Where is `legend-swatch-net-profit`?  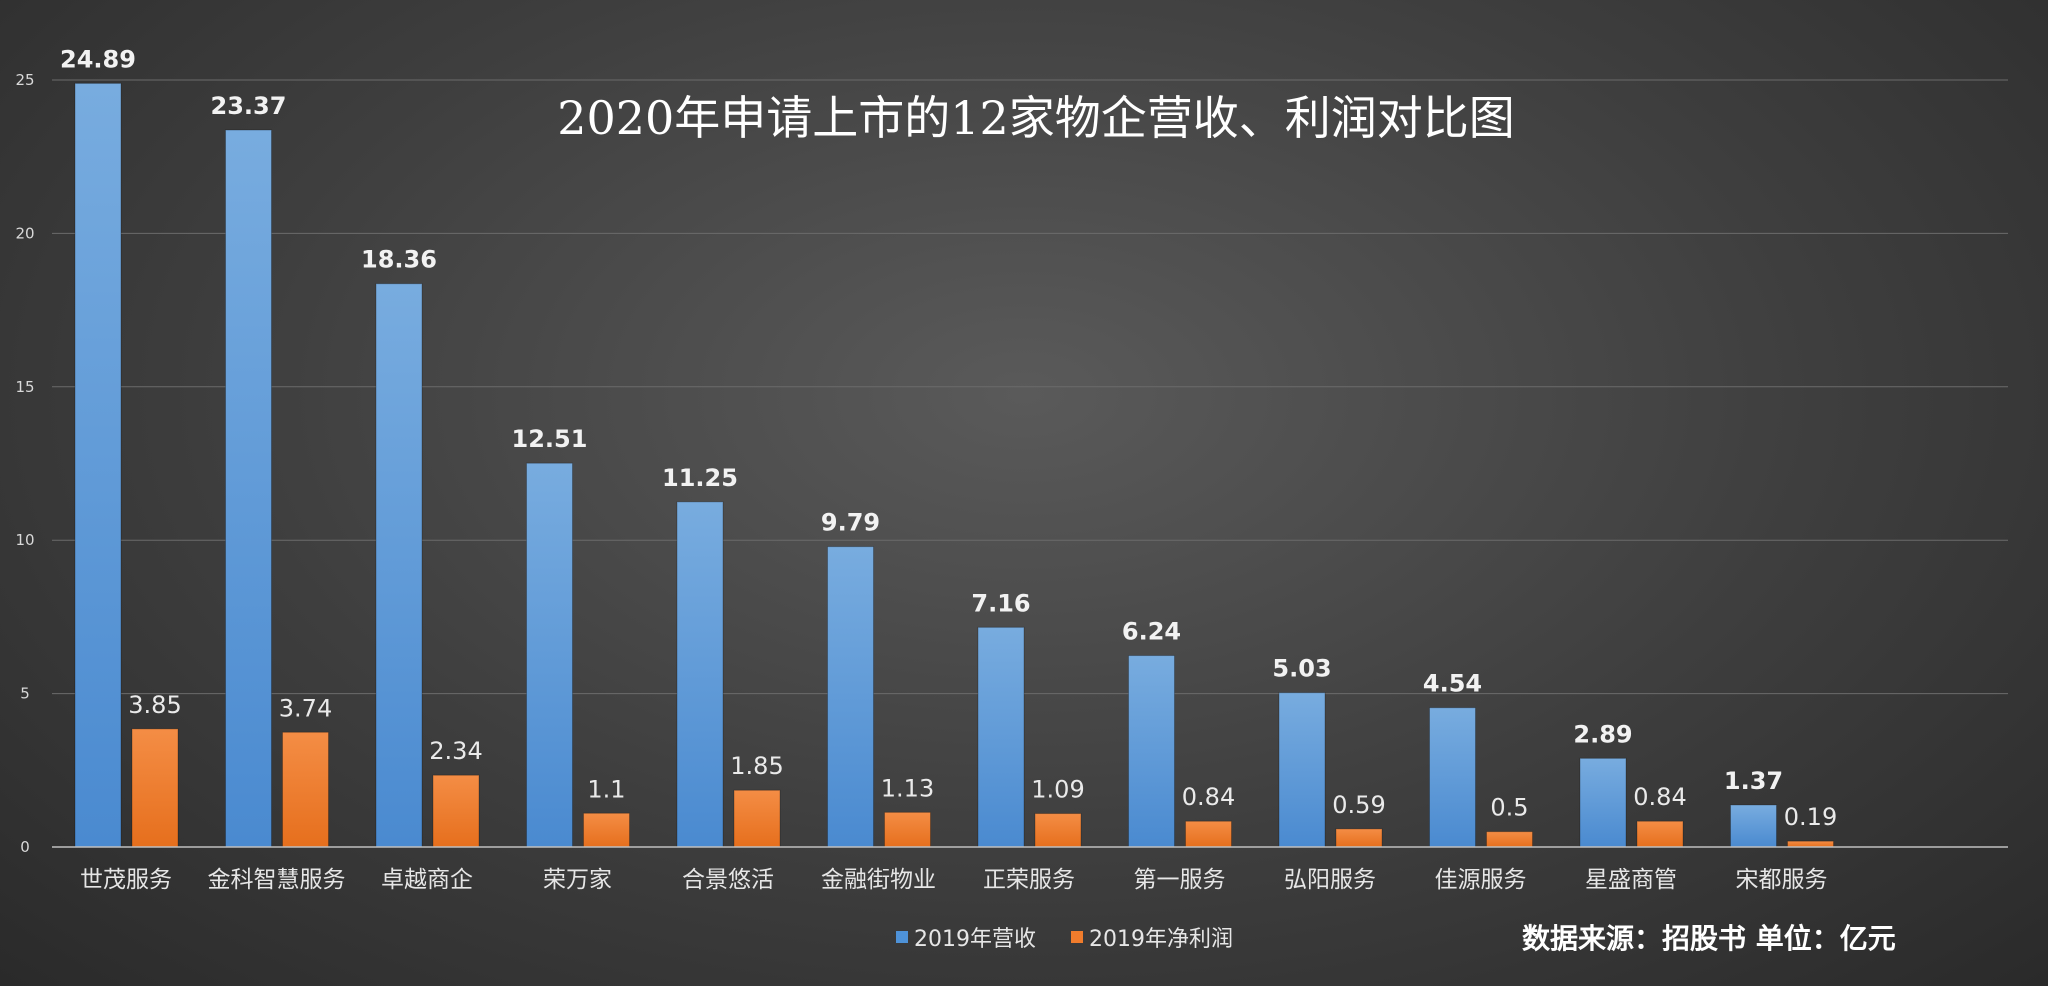
legend-swatch-net-profit is located at coordinates (1077, 937).